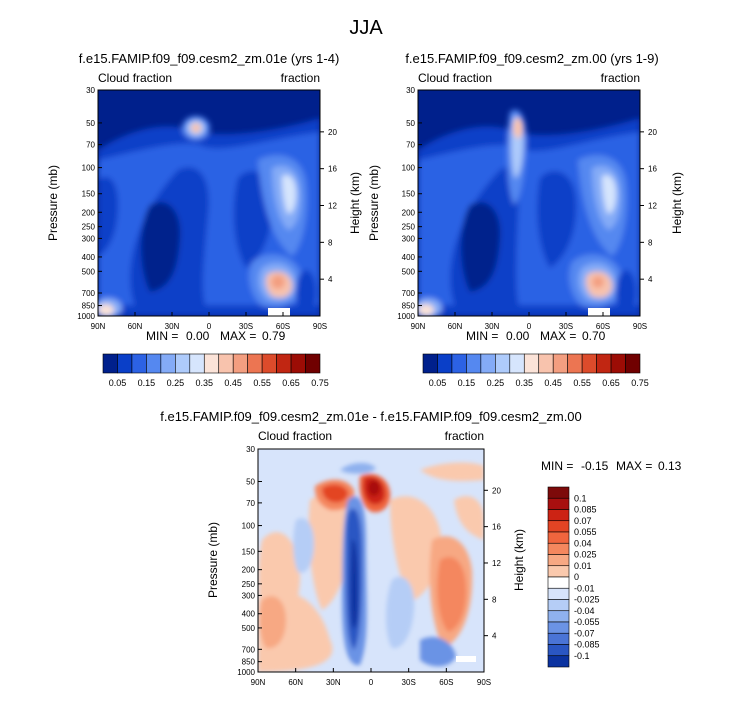 The height and width of the screenshot is (701, 733). What do you see at coordinates (295, 436) in the screenshot?
I see `panel-diff-left-label: Cloud fraction` at bounding box center [295, 436].